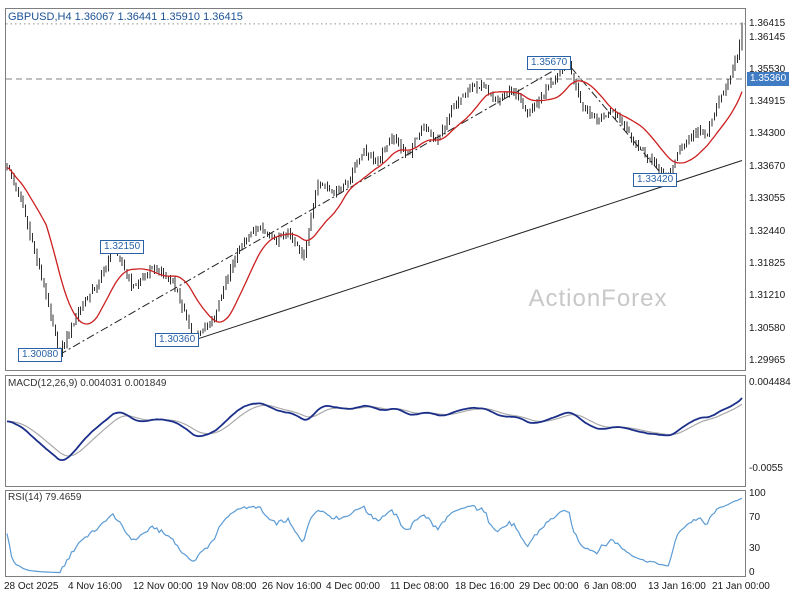  Describe the element at coordinates (768, 79) in the screenshot. I see `marked-price-tag: 1.35360` at that location.